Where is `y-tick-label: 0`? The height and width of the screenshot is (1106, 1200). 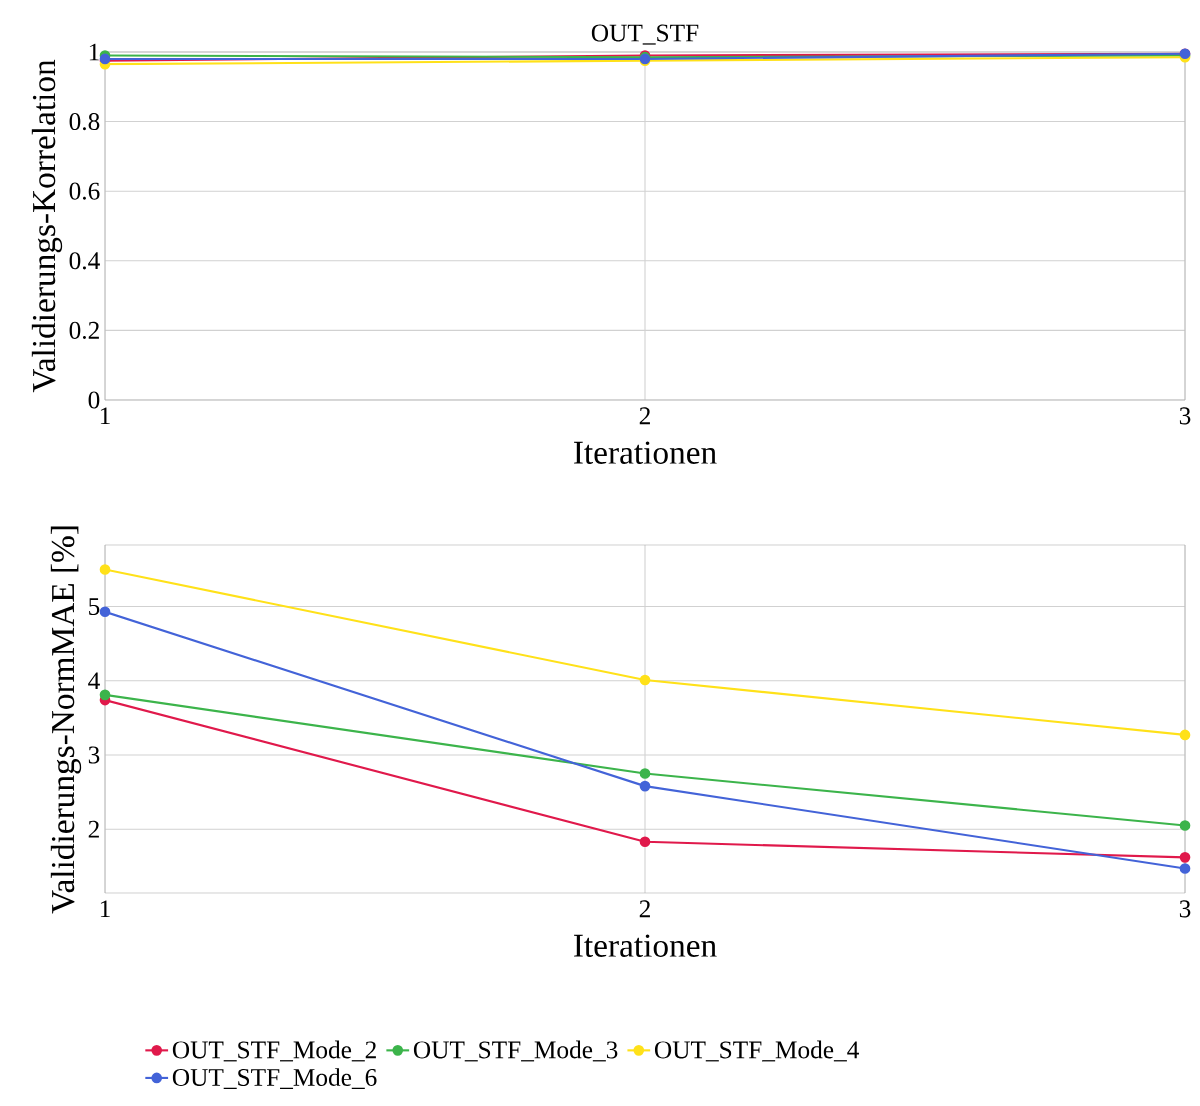
y-tick-label: 0 is located at coordinates (94, 400).